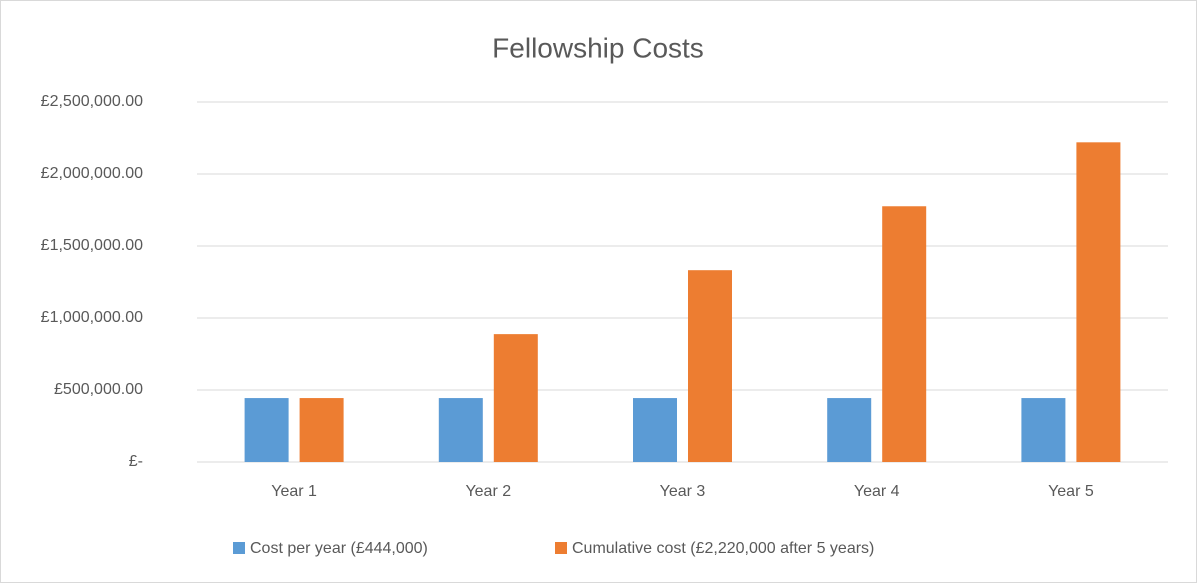 The image size is (1197, 583). I want to click on x-tick-label: Year 2, so click(488, 491).